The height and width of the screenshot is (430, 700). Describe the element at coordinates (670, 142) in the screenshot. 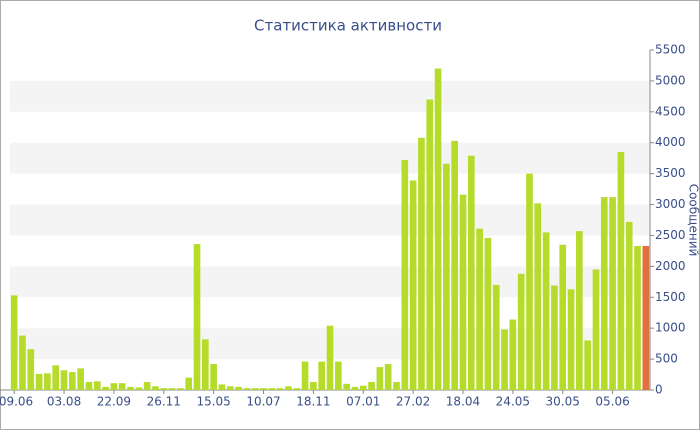

I see `y-tick-label: 4000` at that location.